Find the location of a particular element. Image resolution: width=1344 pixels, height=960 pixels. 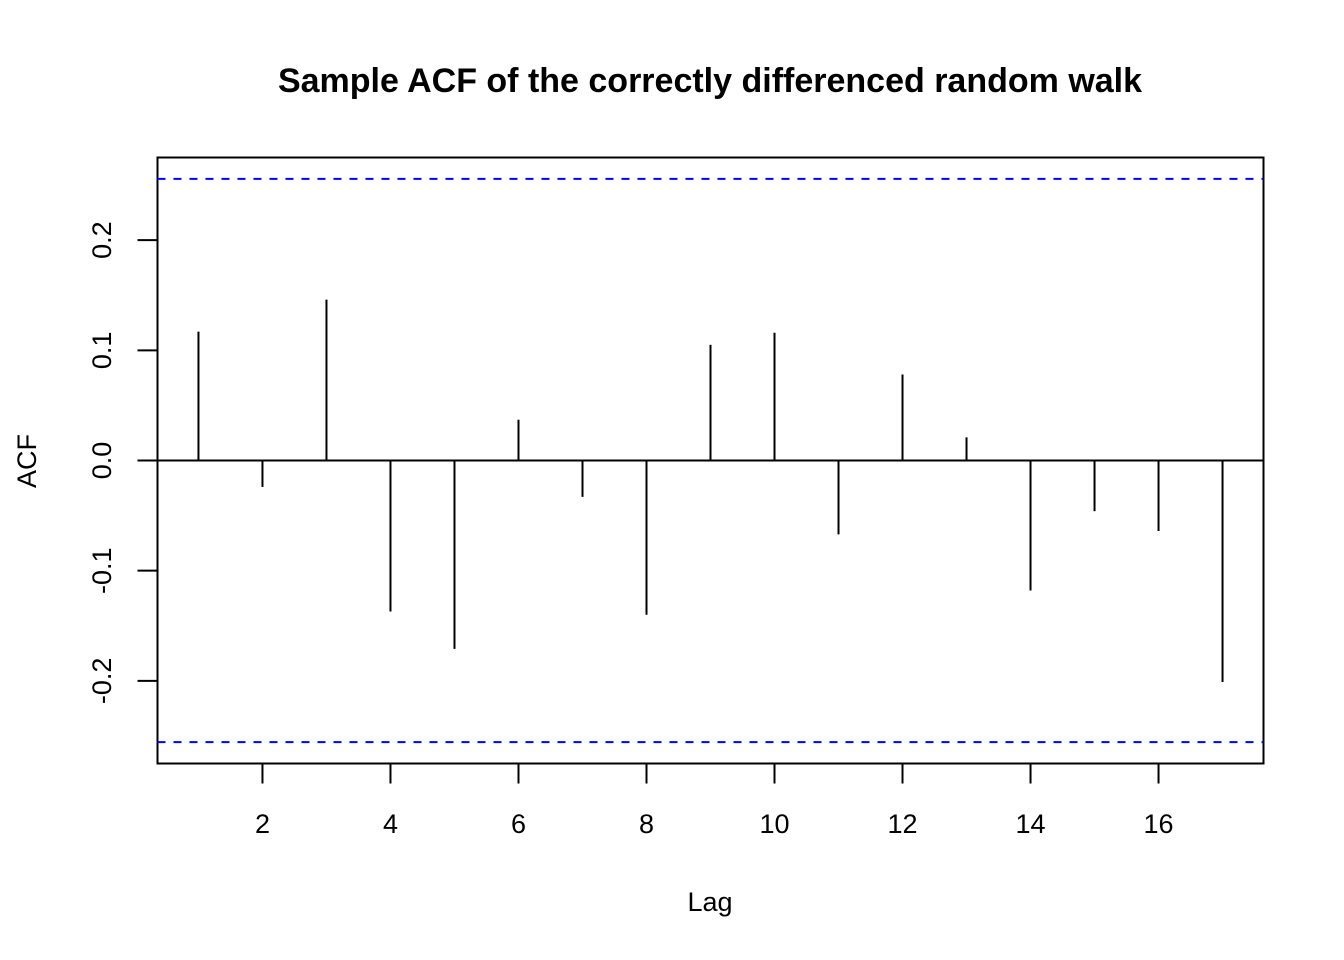

x-tick-label-10: 10 is located at coordinates (774, 824).